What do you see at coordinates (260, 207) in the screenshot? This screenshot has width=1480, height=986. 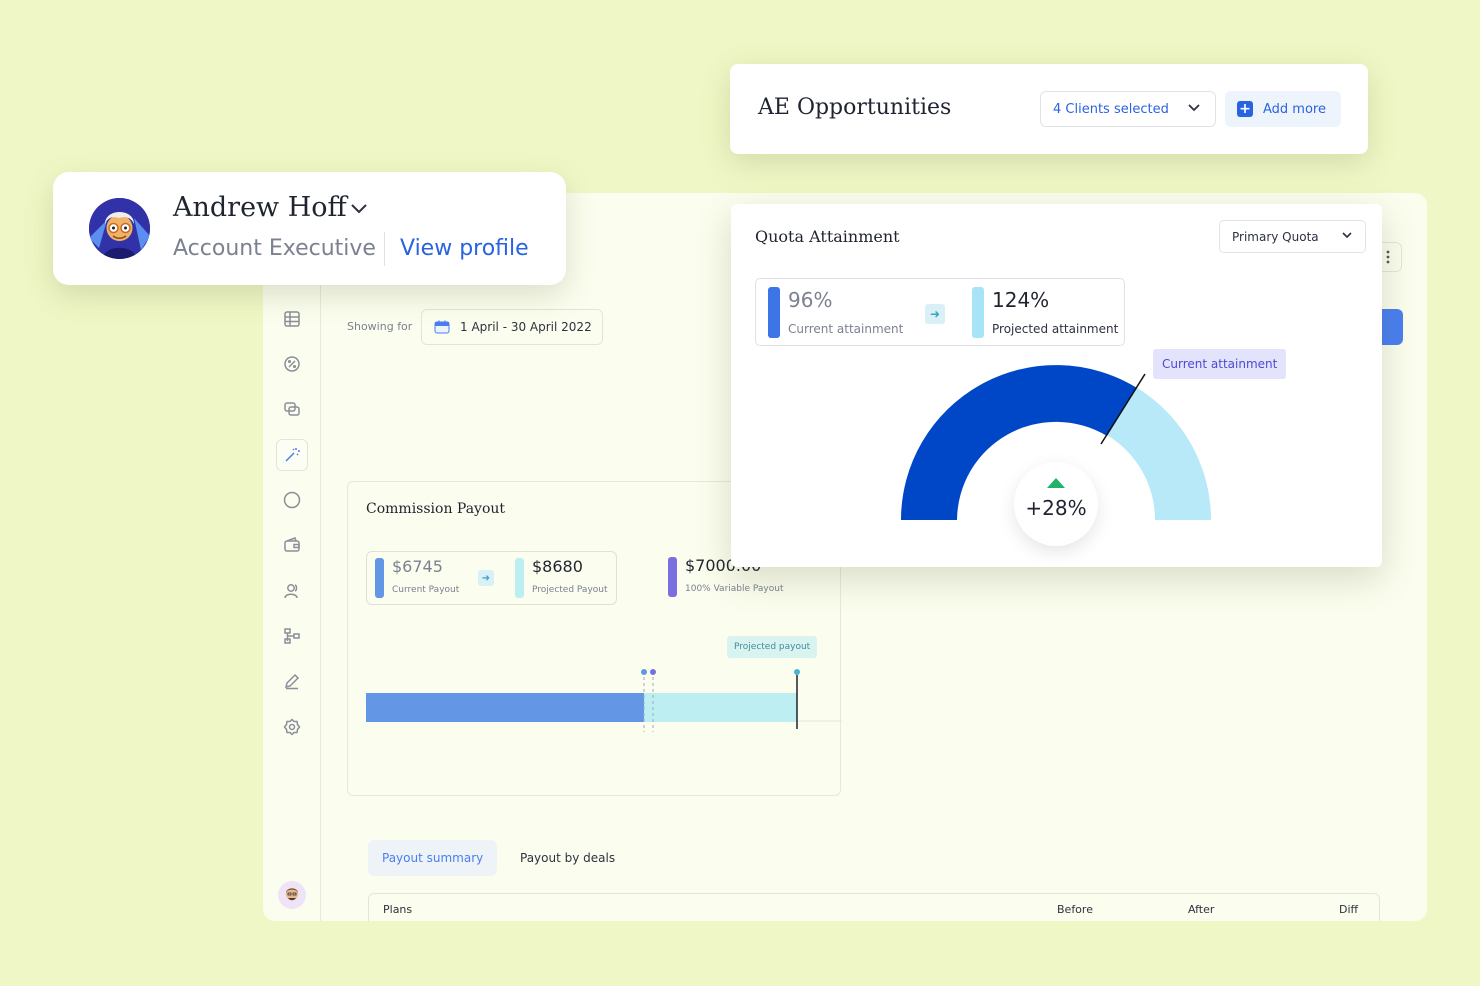 I see `user-name: Andrew Hoff` at bounding box center [260, 207].